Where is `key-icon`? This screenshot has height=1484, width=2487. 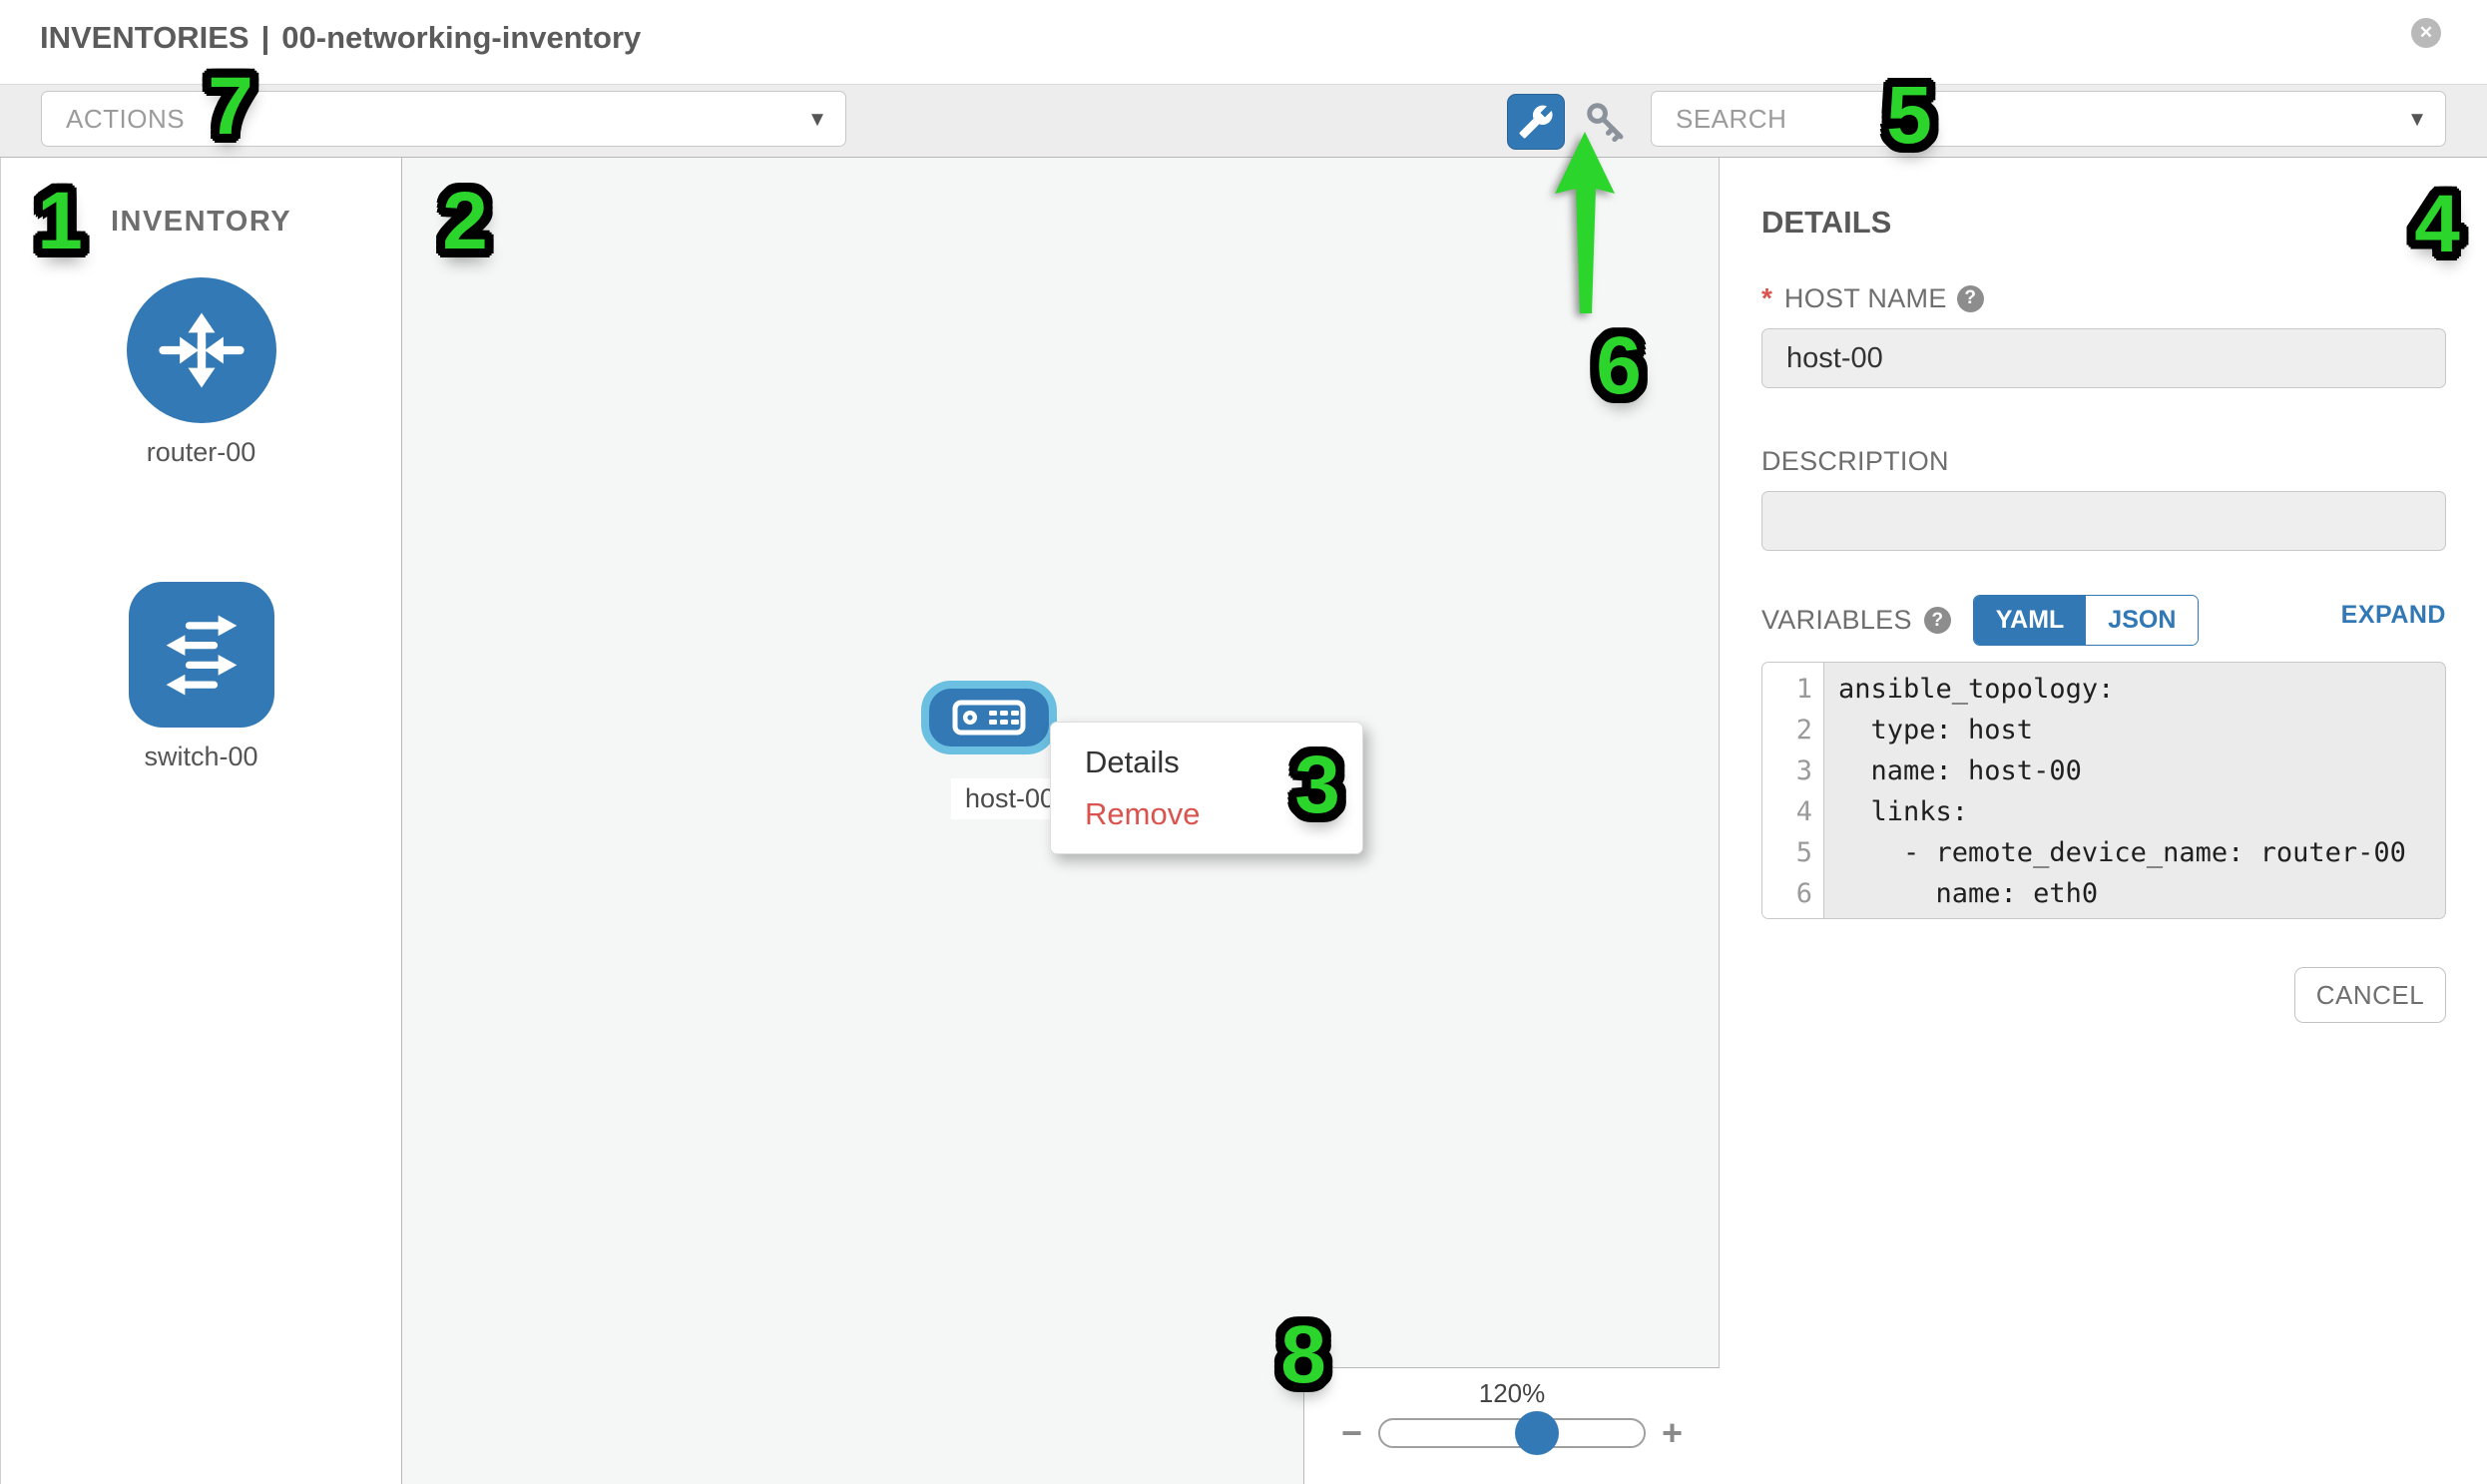 key-icon is located at coordinates (1606, 122).